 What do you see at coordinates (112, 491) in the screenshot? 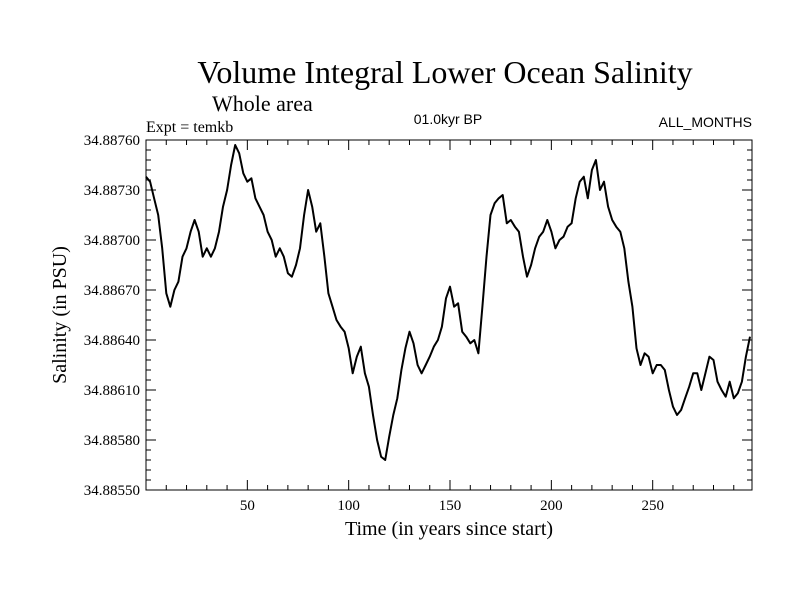
I see `y-tick-label: 34.88550` at bounding box center [112, 491].